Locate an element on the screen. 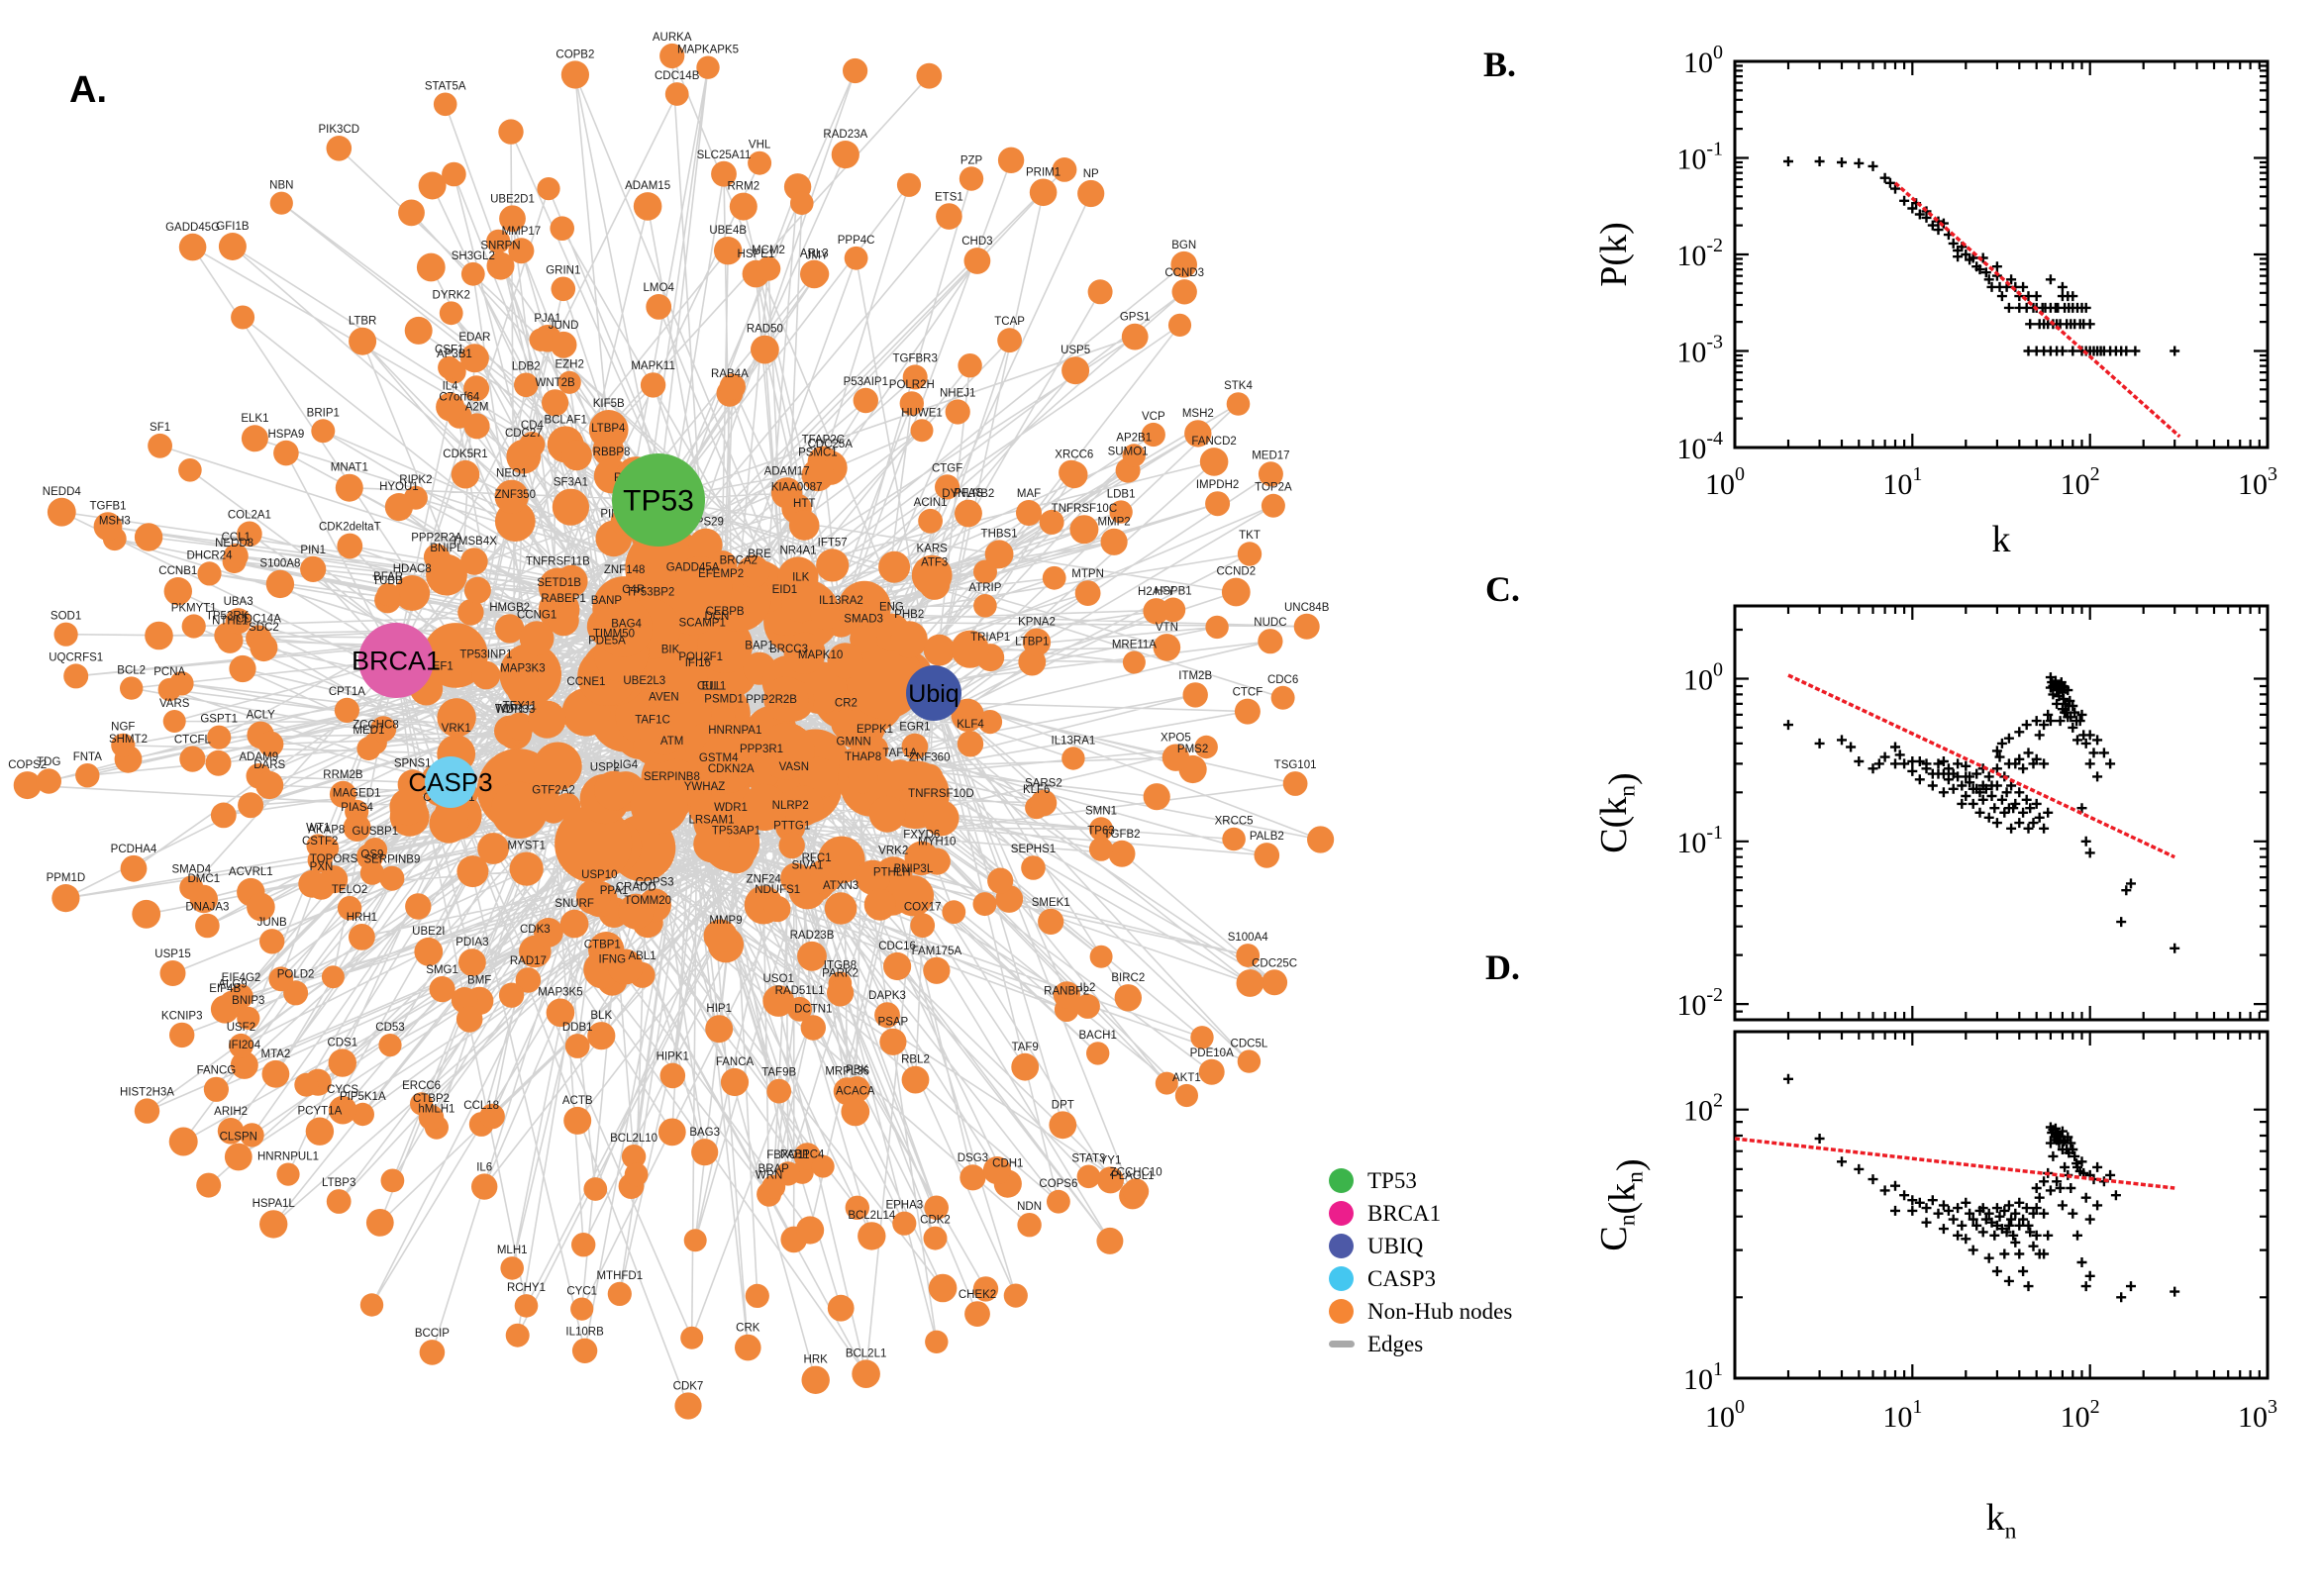 The image size is (2323, 1596). svg-text: ILK is located at coordinates (801, 577).